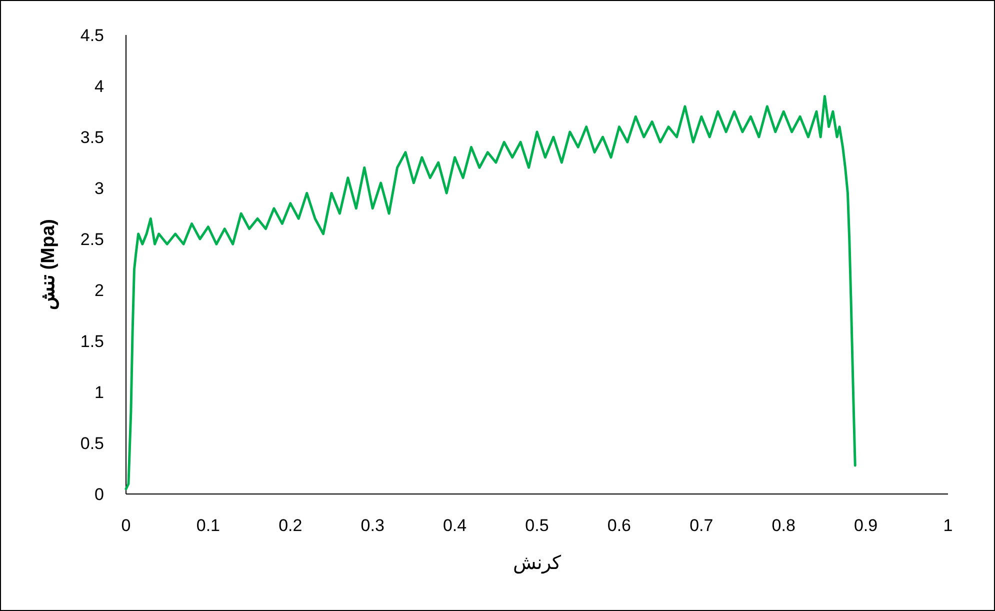 This screenshot has width=995, height=611. What do you see at coordinates (784, 525) in the screenshot?
I see `x-tick-label: 0.8` at bounding box center [784, 525].